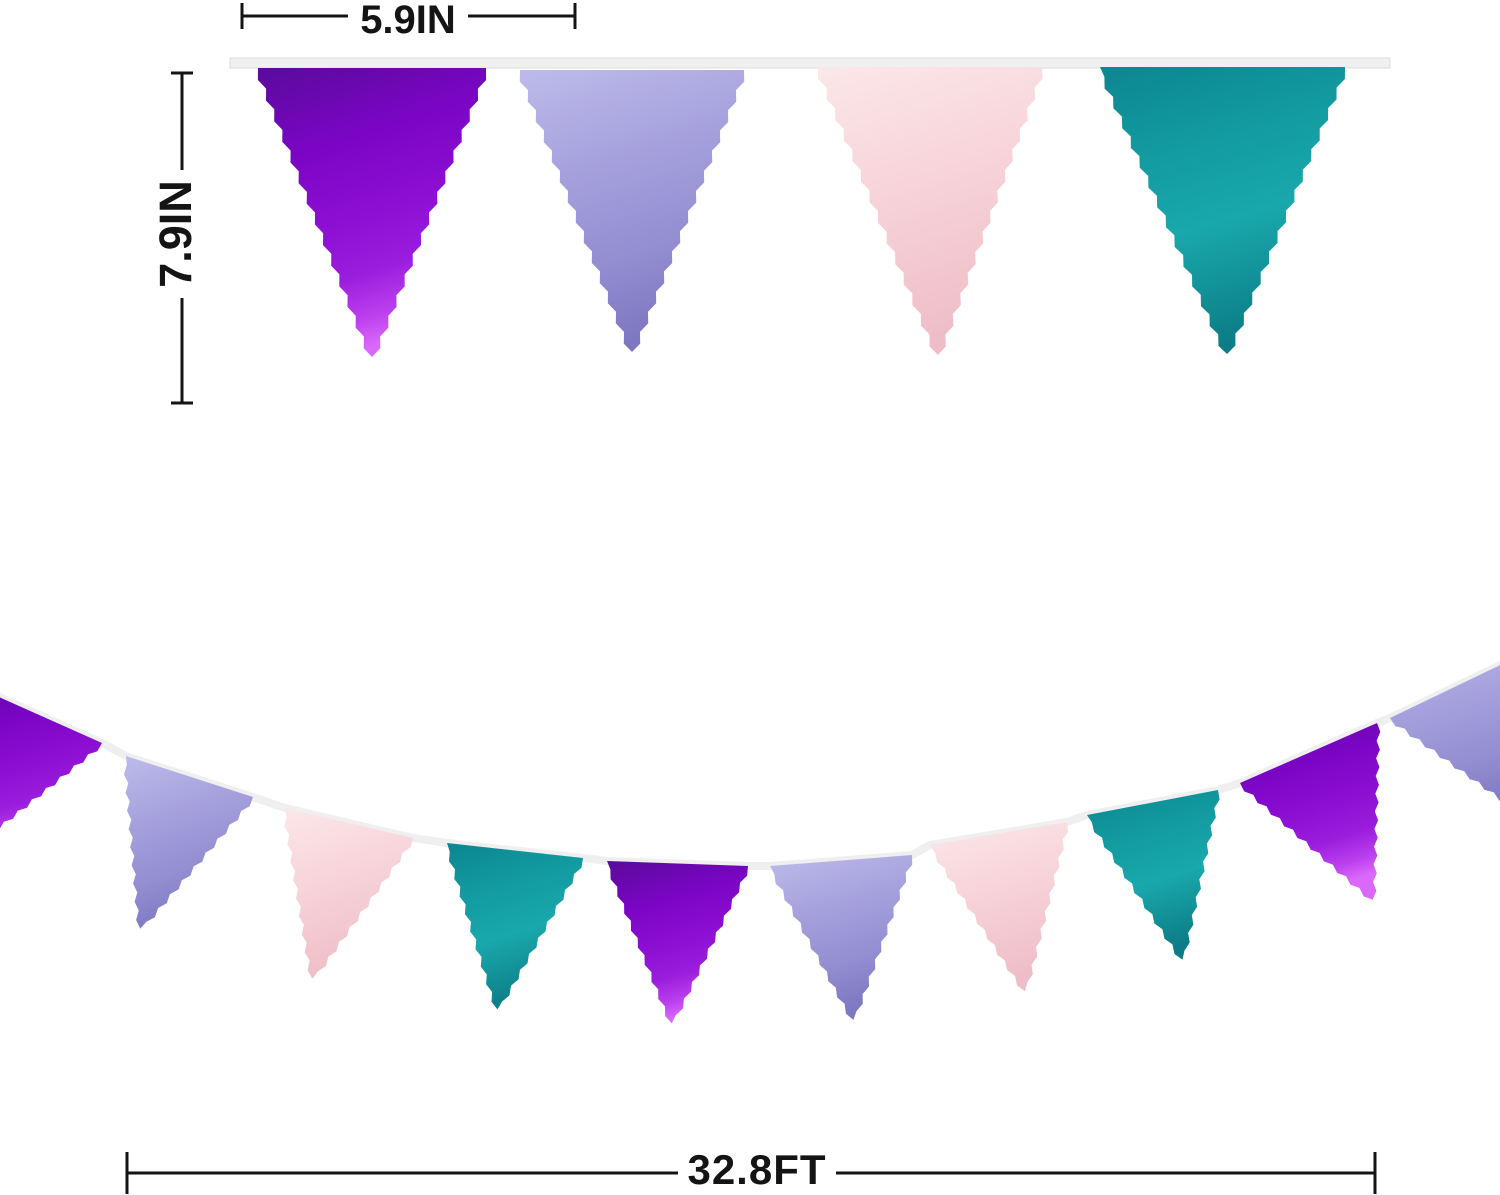  What do you see at coordinates (1153, 875) in the screenshot?
I see `garland-flag-8-teal` at bounding box center [1153, 875].